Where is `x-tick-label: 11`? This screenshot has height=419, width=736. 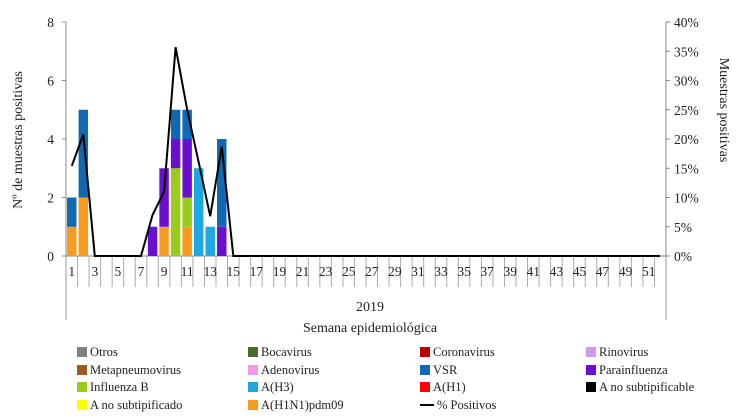 x-tick-label: 11 is located at coordinates (187, 271).